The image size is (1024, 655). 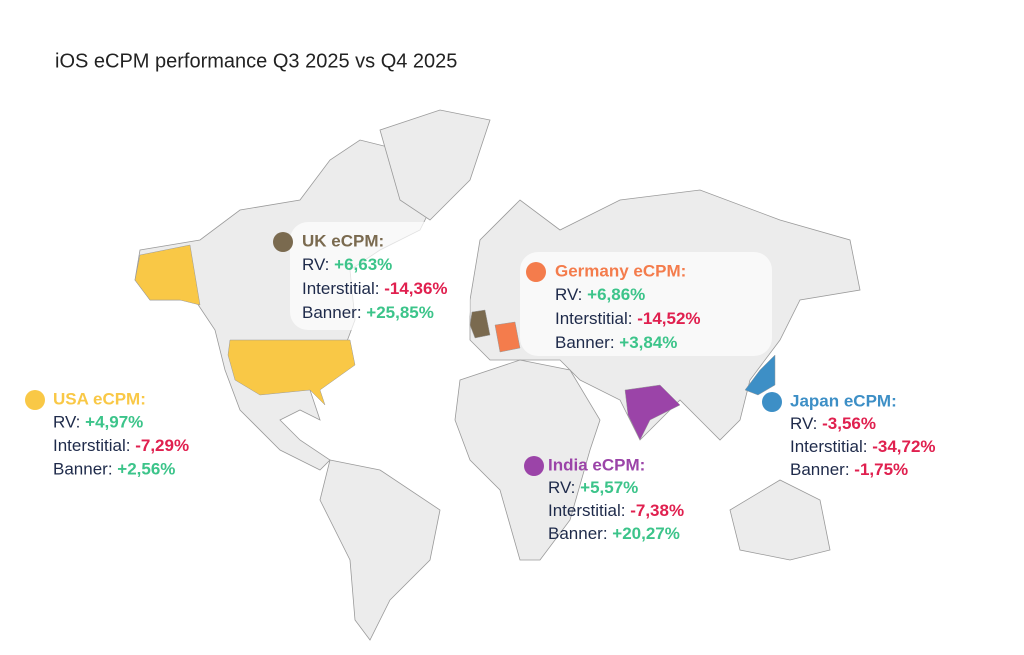 What do you see at coordinates (646, 533) in the screenshot?
I see `metric-value: +20,27%` at bounding box center [646, 533].